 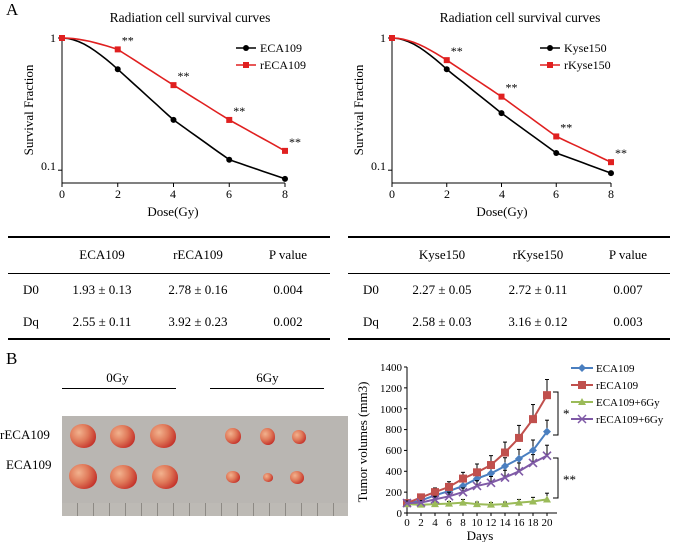 I want to click on legend-rkyse150: rKyse150, so click(x=587, y=65).